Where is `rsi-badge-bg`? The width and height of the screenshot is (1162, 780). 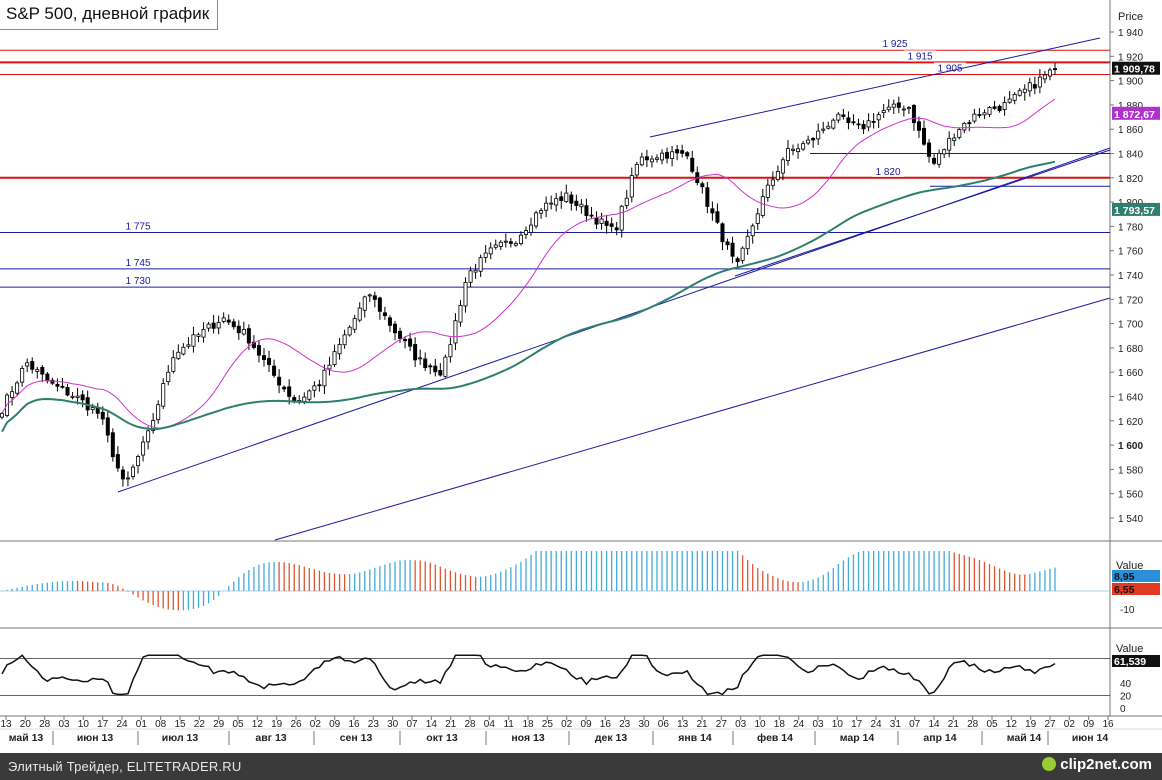
rsi-badge-bg is located at coordinates (1136, 661).